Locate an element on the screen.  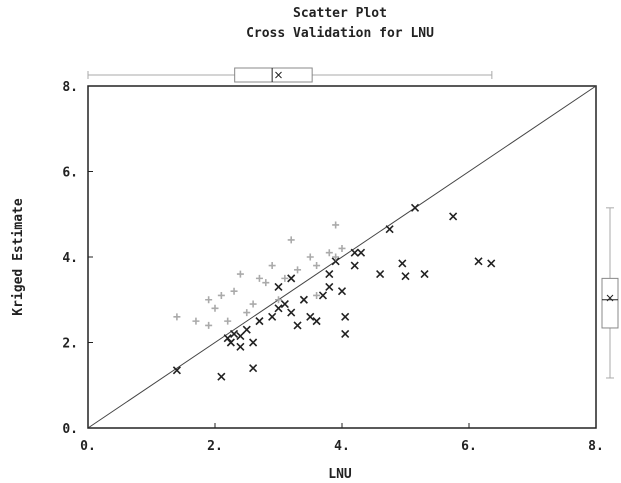
chart-subtitle: Cross Validation for LNU is located at coordinates (340, 33).